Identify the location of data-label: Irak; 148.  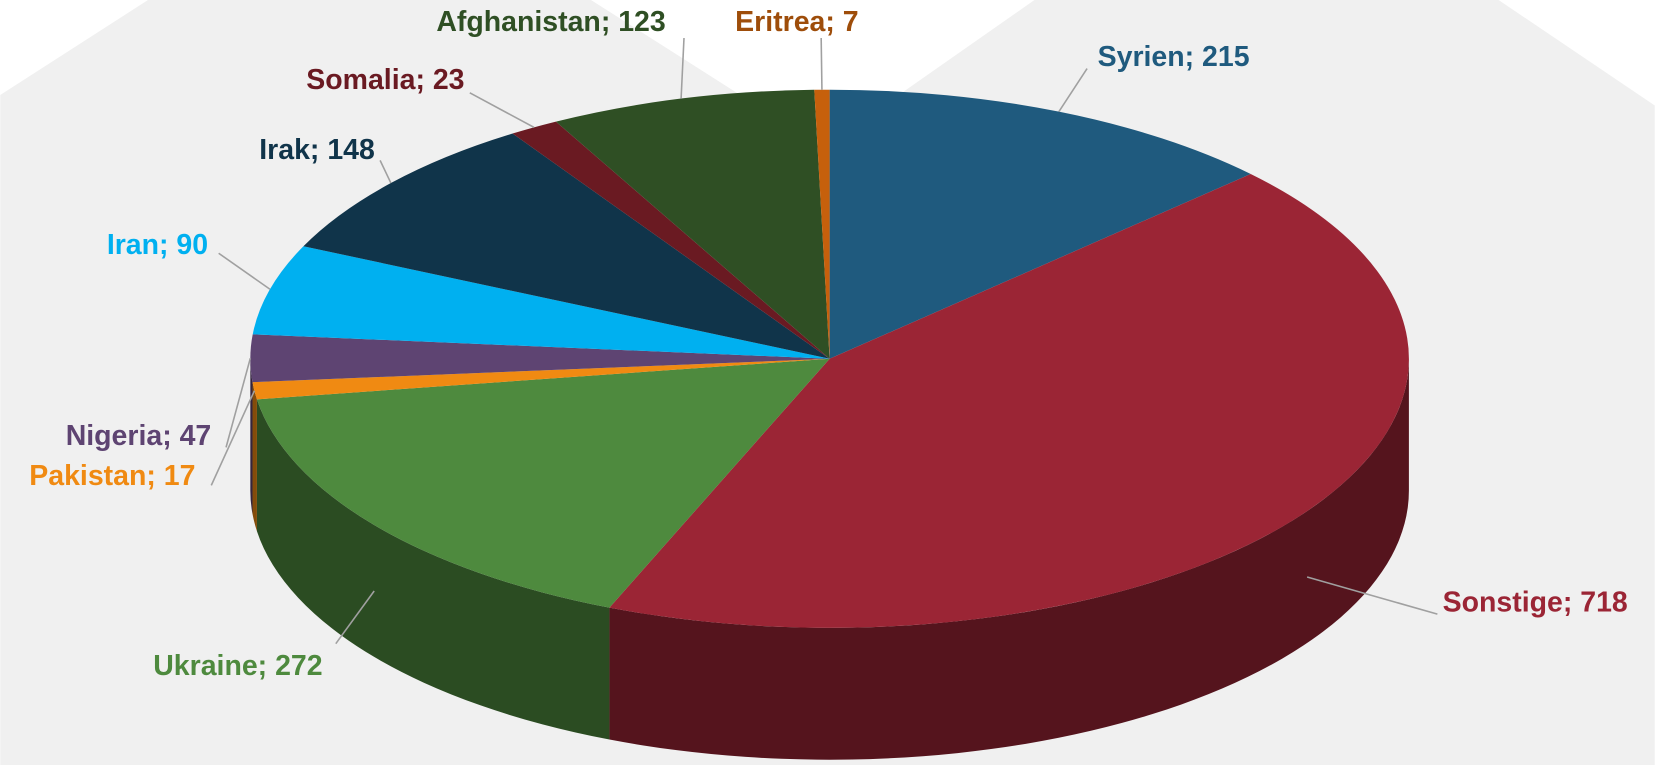
(317, 149).